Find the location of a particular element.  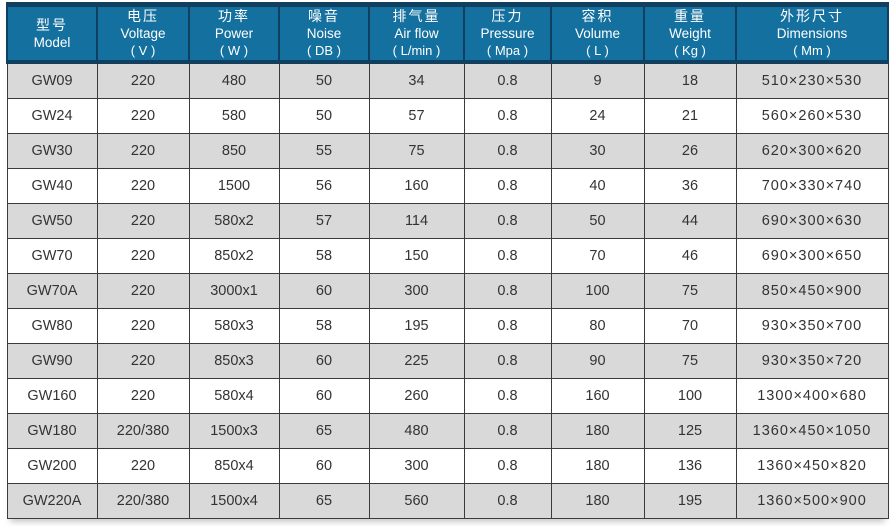

value-cell: 580x3 is located at coordinates (234, 326).